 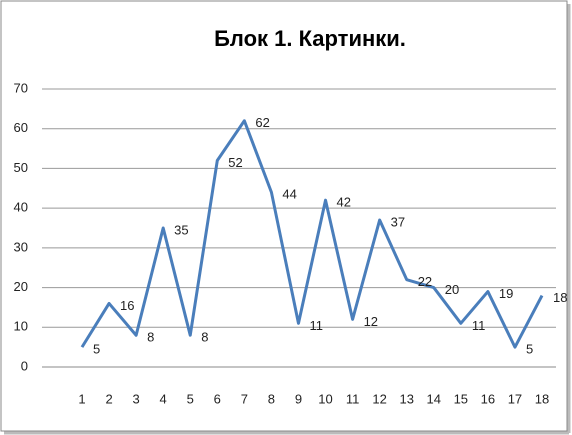 What do you see at coordinates (163, 398) in the screenshot?
I see `x-tick-label: 4` at bounding box center [163, 398].